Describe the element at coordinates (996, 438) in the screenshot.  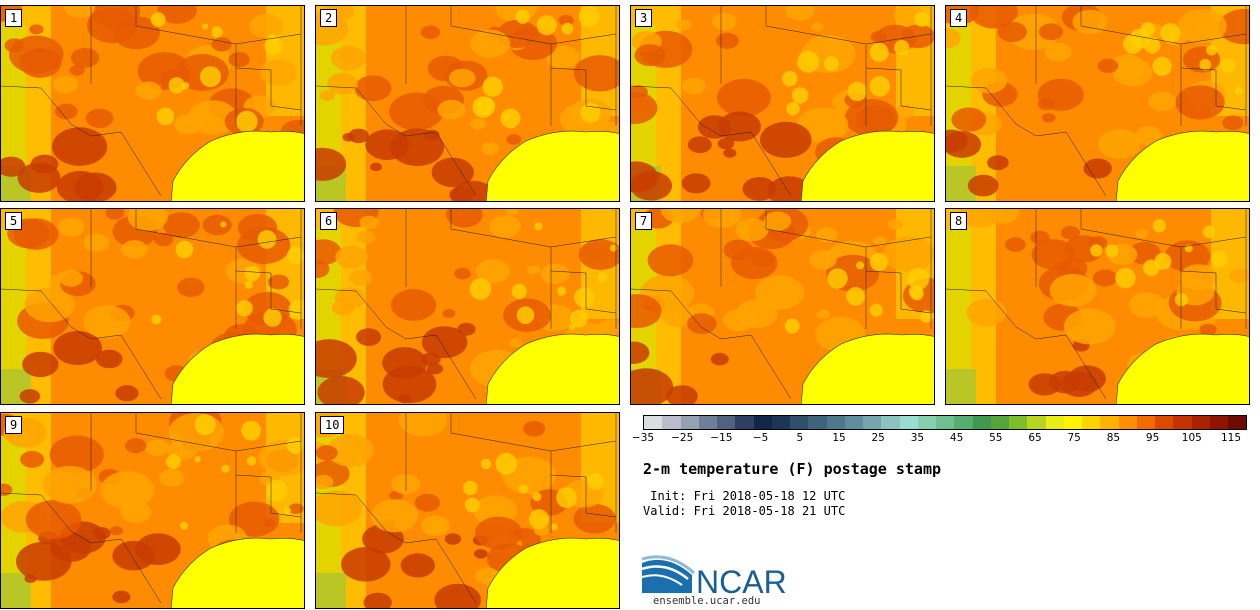
I see `colorbar-tick-label: 55` at that location.